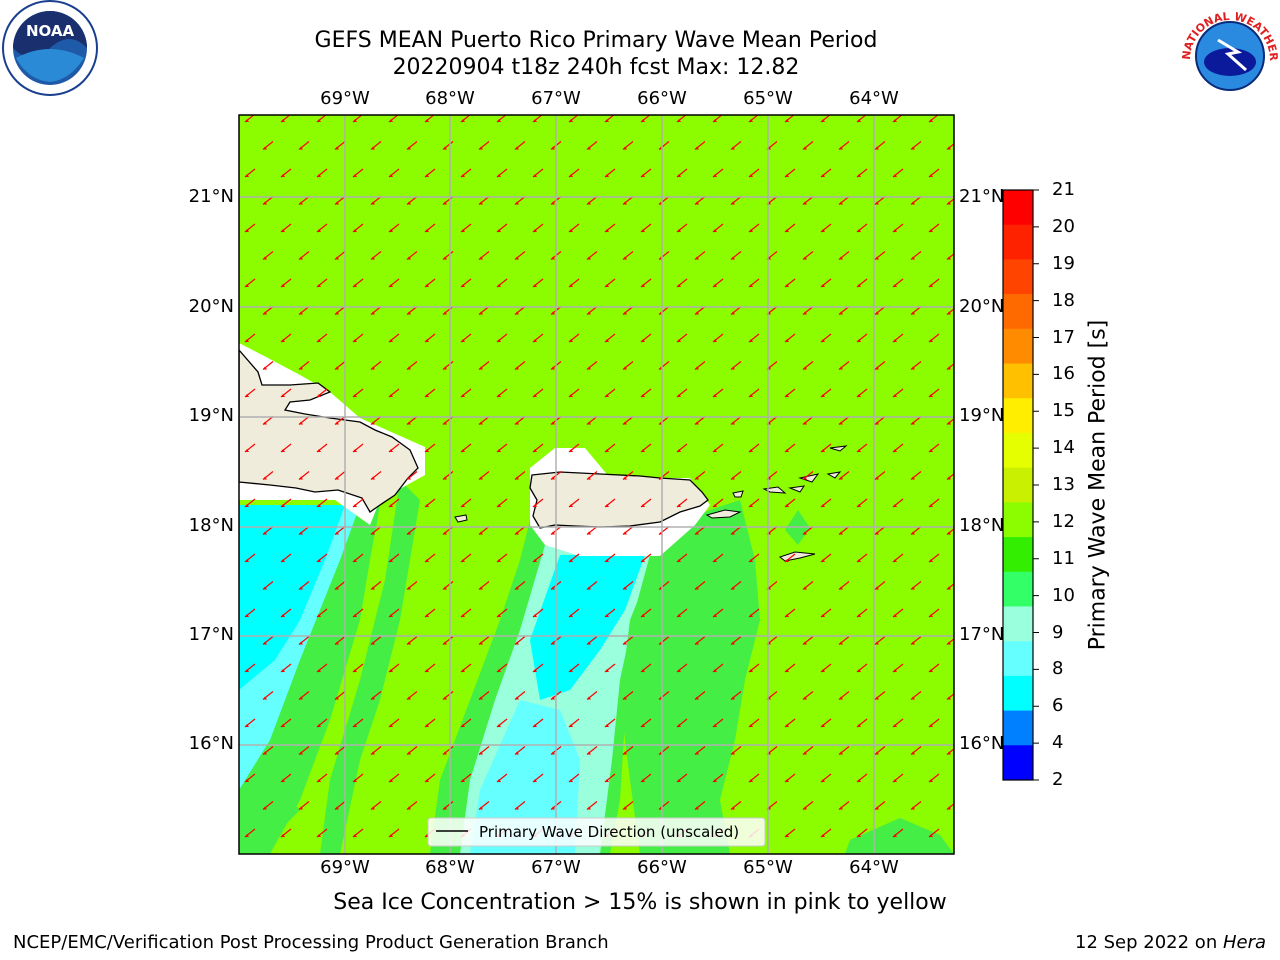  I want to click on lon-label-top-65: 65°W, so click(768, 98).